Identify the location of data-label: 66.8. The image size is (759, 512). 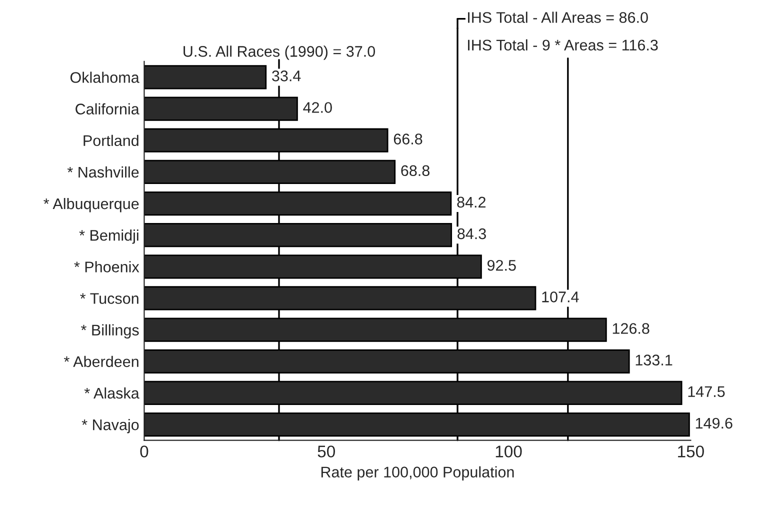
(408, 139).